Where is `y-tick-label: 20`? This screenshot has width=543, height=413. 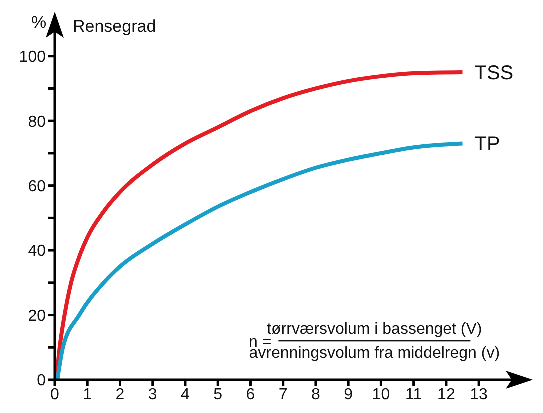 y-tick-label: 20 is located at coordinates (37, 316).